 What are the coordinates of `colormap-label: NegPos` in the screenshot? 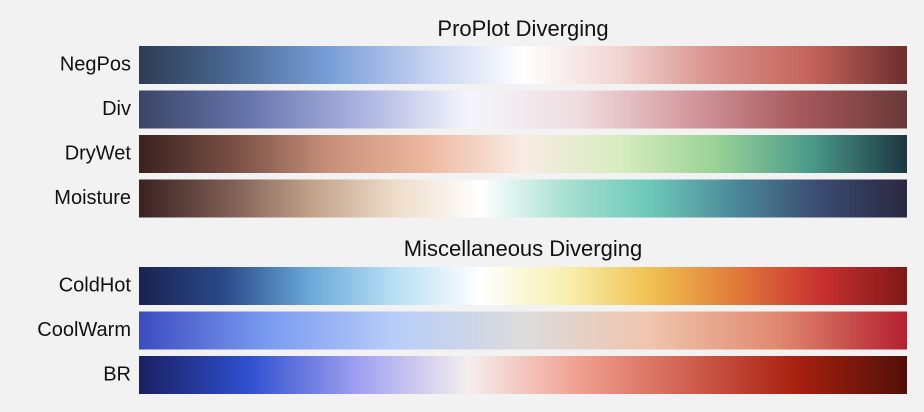 It's located at (95, 64).